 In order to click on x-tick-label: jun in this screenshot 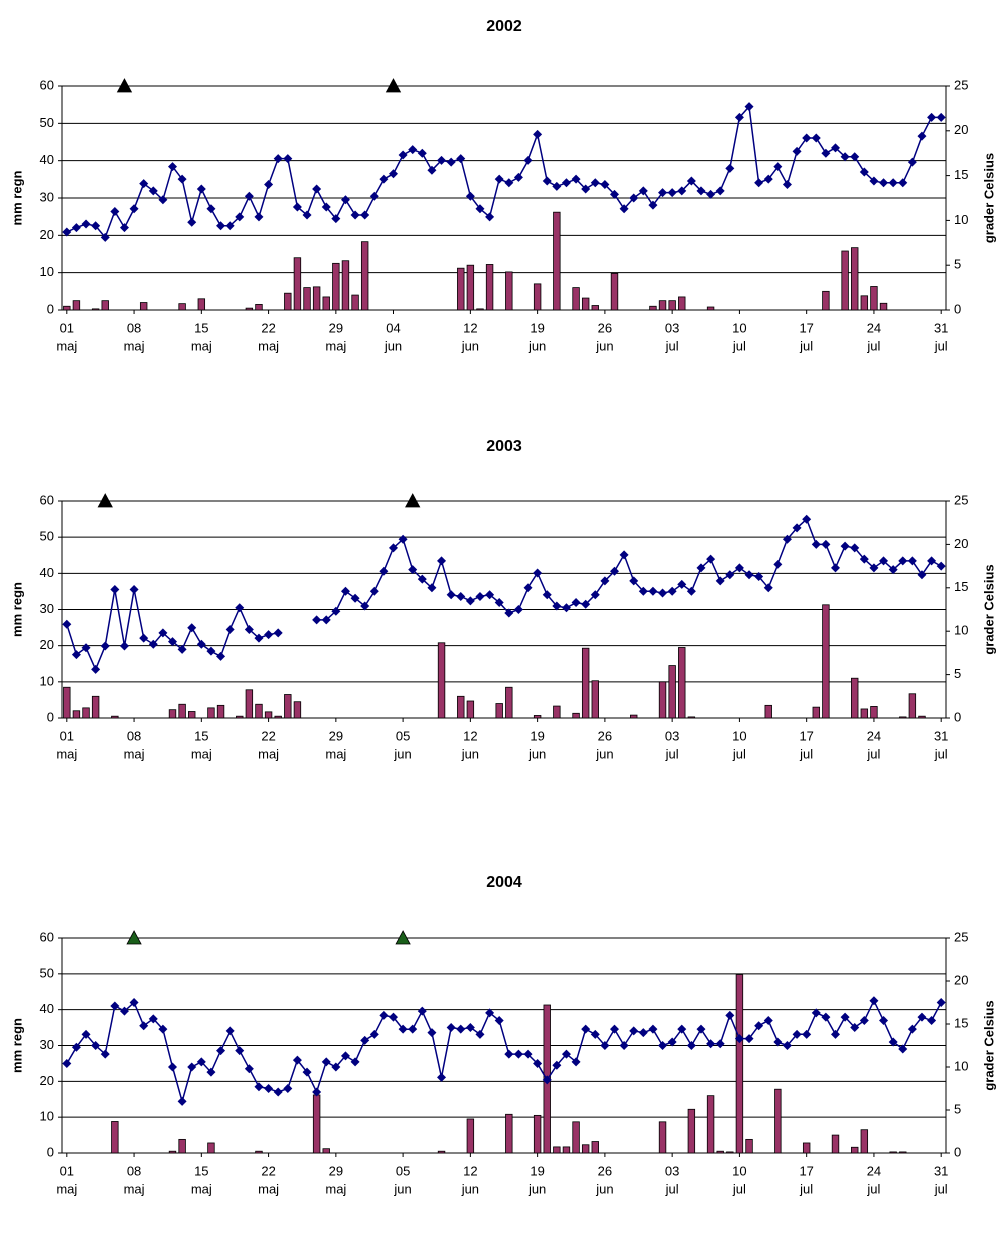, I will do `click(537, 345)`.